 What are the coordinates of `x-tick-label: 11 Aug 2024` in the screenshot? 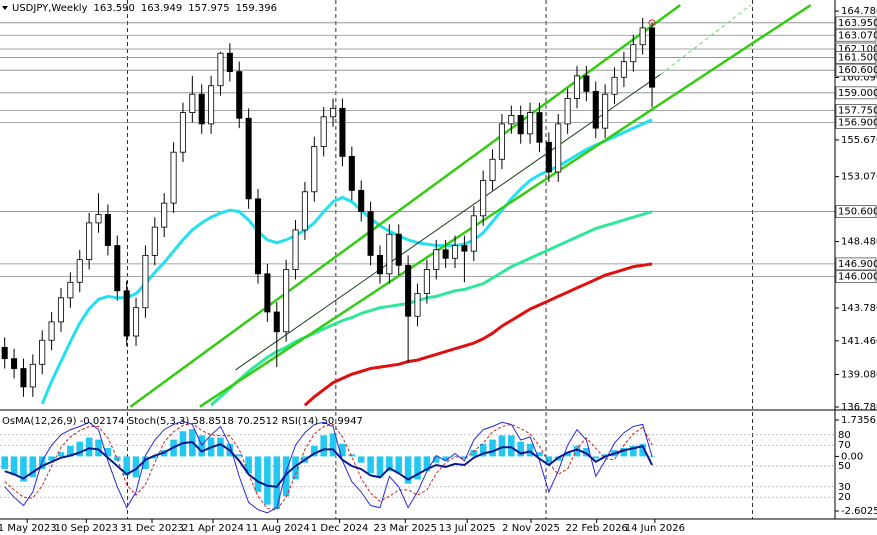 It's located at (278, 528).